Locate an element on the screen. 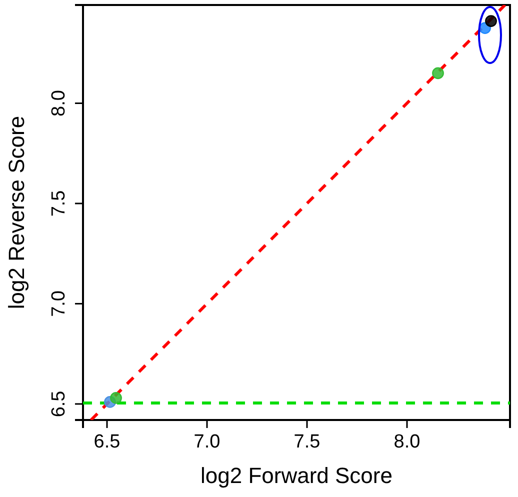 This screenshot has height=497, width=518. y-tick-label: 6.5 is located at coordinates (59, 404).